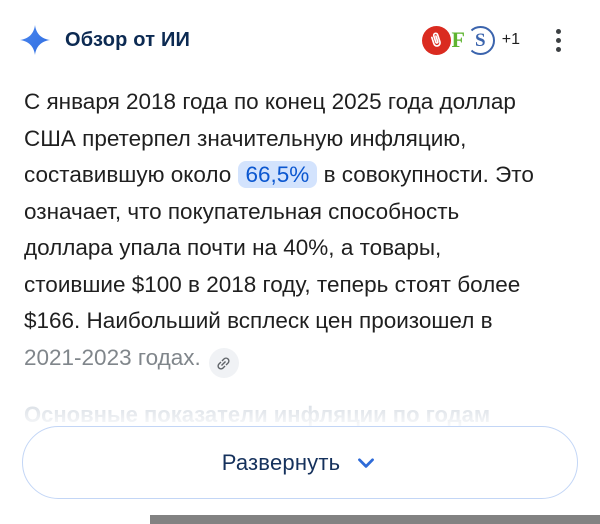 This screenshot has height=524, width=600. Describe the element at coordinates (281, 462) in the screenshot. I see `expand-button-label: Развернуть` at that location.